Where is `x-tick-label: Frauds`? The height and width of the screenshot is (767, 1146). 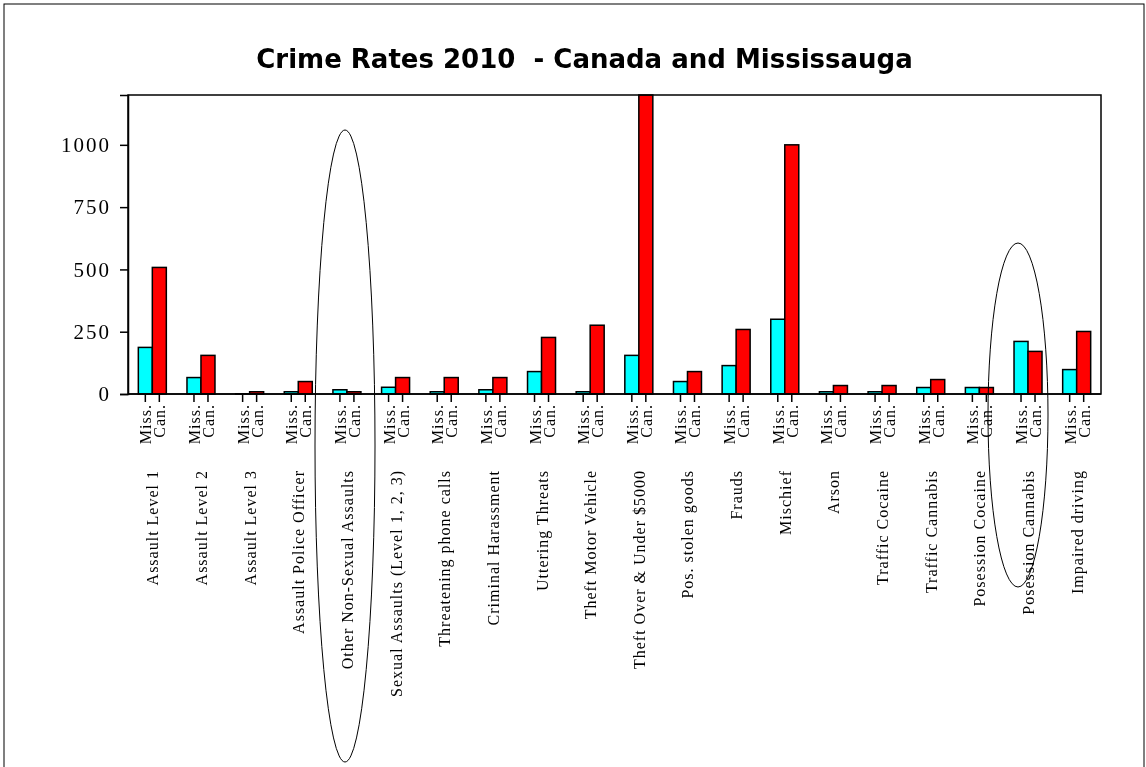
x-tick-label: Frauds is located at coordinates (737, 495).